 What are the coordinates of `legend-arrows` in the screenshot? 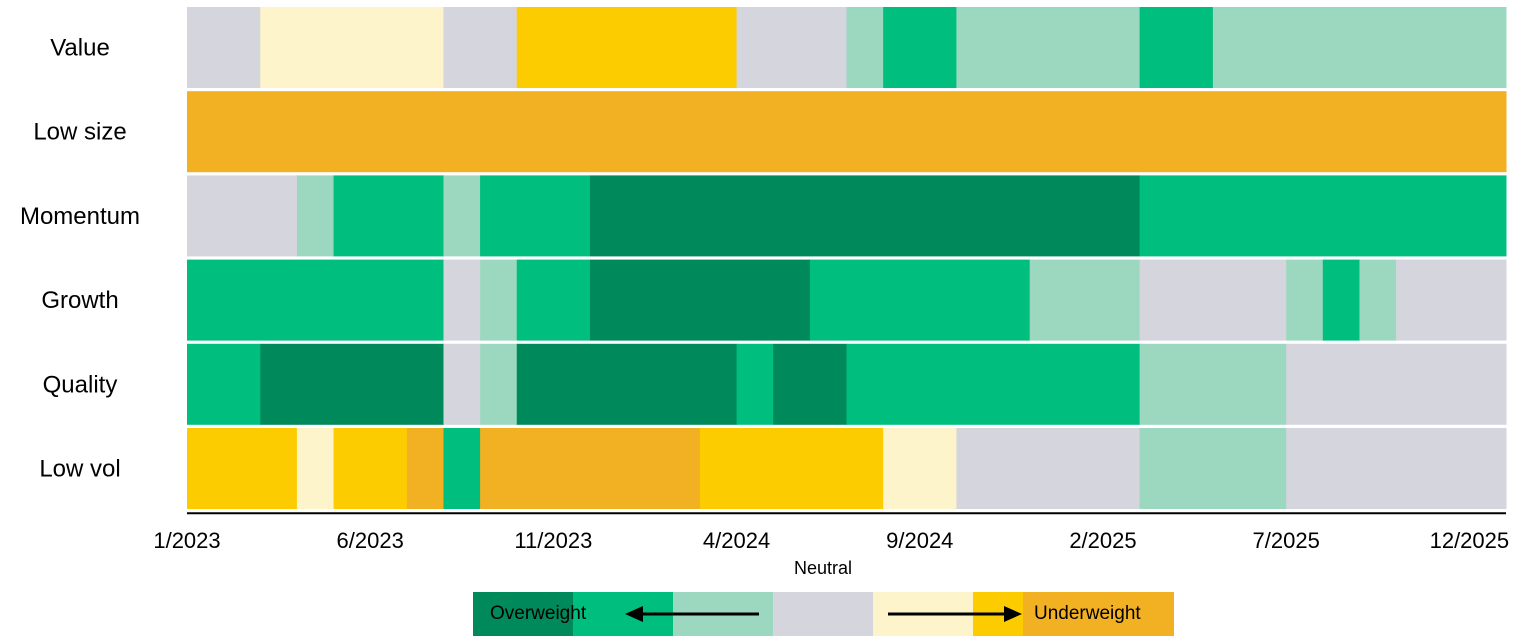 It's located at (823, 614).